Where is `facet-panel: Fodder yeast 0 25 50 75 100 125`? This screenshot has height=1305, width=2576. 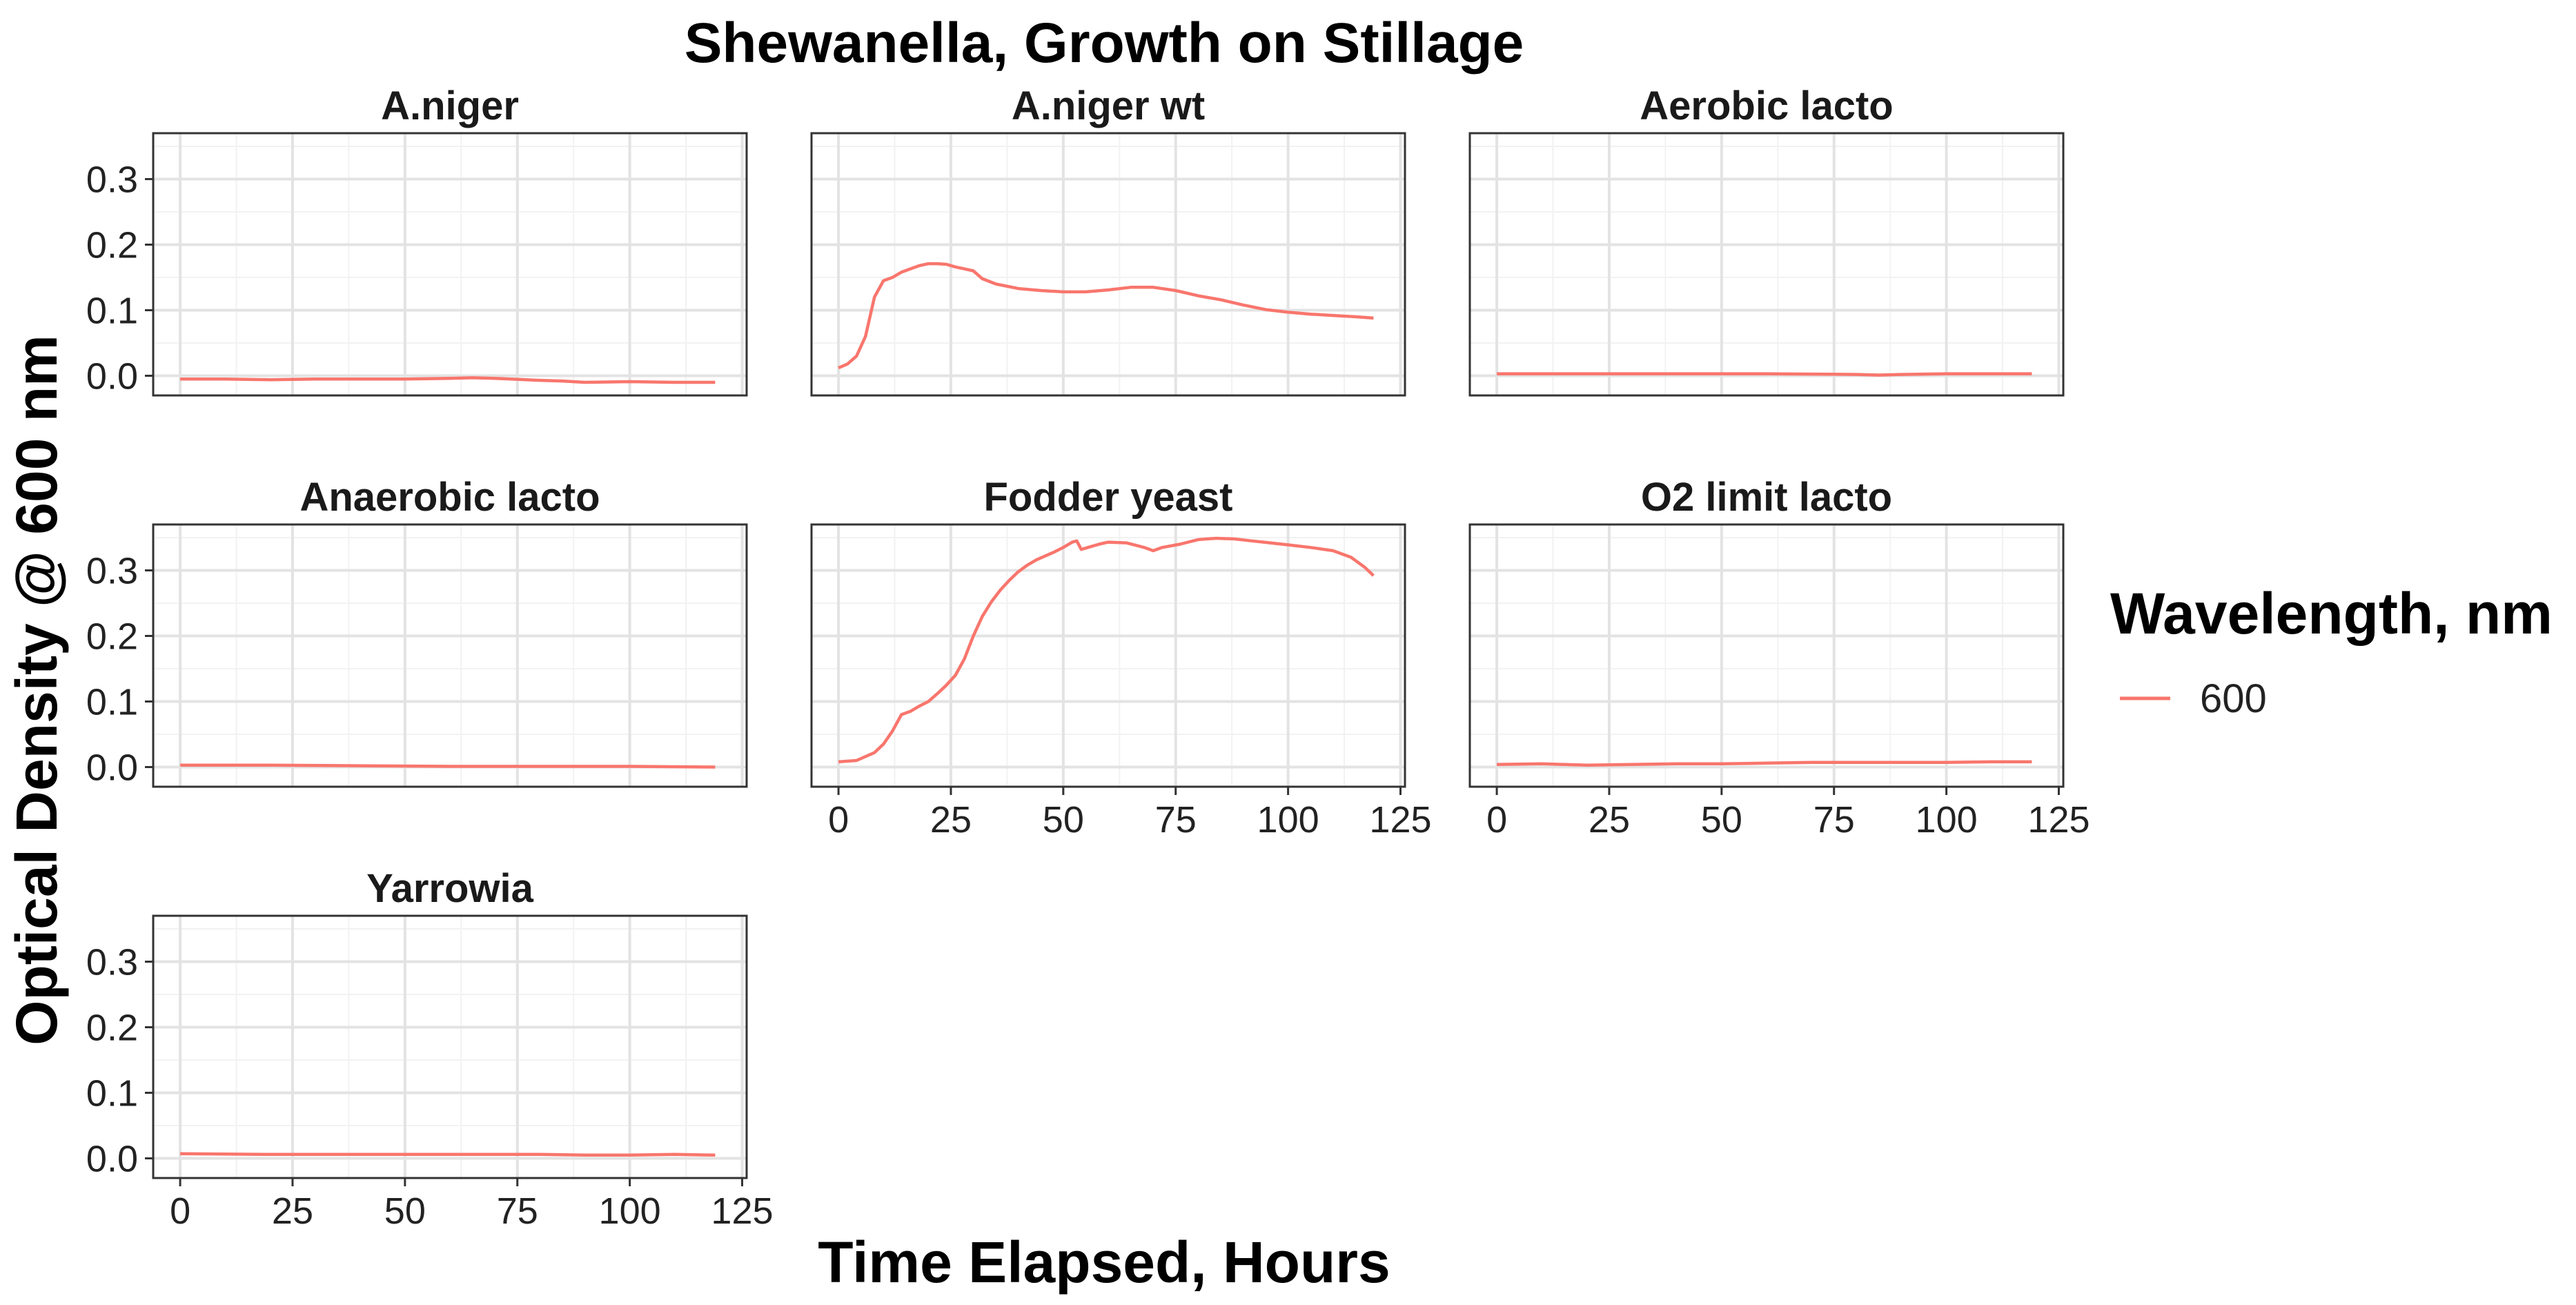
facet-panel: Fodder yeast 0 25 50 75 100 125 is located at coordinates (1121, 658).